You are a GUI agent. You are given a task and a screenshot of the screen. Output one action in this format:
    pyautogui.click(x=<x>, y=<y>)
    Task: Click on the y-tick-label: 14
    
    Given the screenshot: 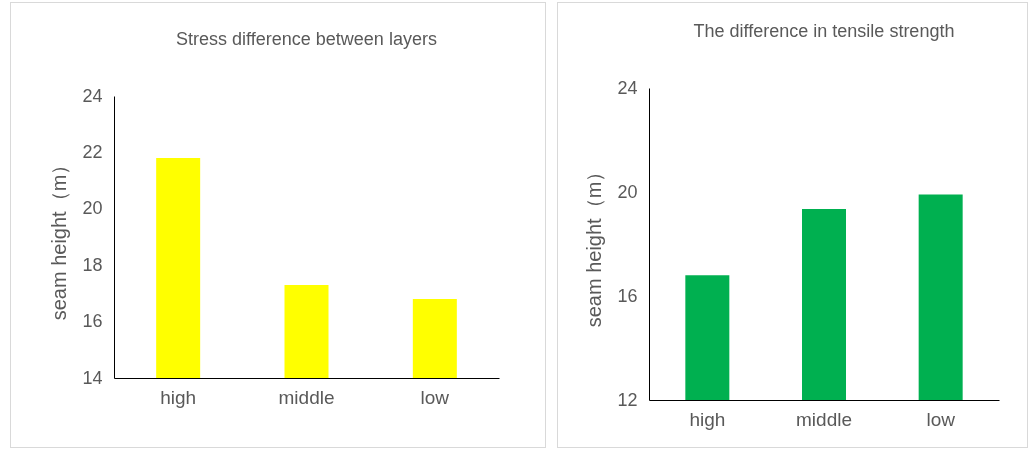 What is the action you would take?
    pyautogui.click(x=92, y=377)
    